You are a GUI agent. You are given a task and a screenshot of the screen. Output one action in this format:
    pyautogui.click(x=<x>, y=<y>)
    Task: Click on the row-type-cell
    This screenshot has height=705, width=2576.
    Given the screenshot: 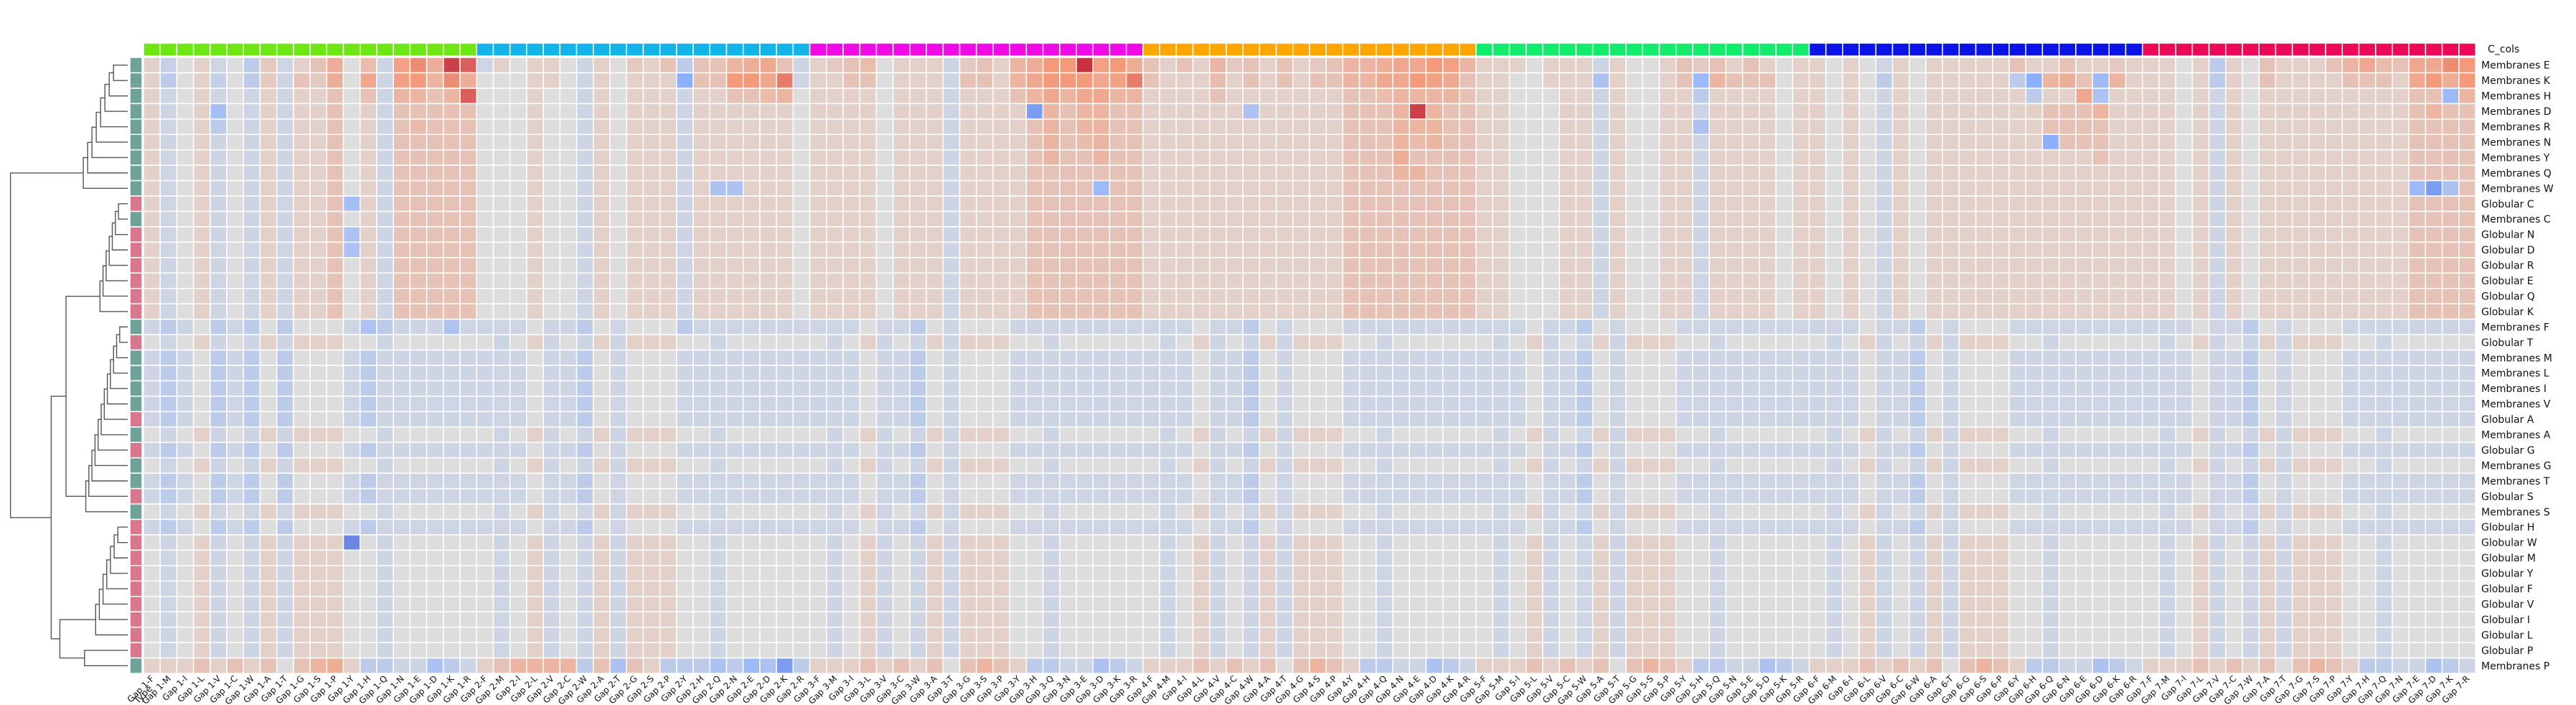 What is the action you would take?
    pyautogui.click(x=136, y=142)
    